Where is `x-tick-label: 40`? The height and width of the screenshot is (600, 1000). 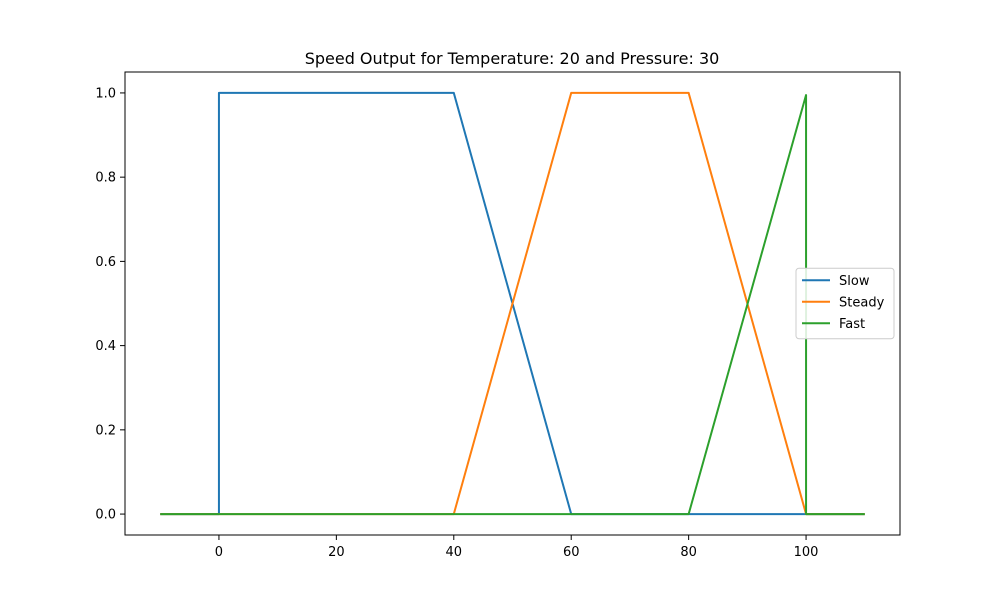
x-tick-label: 40 is located at coordinates (454, 552).